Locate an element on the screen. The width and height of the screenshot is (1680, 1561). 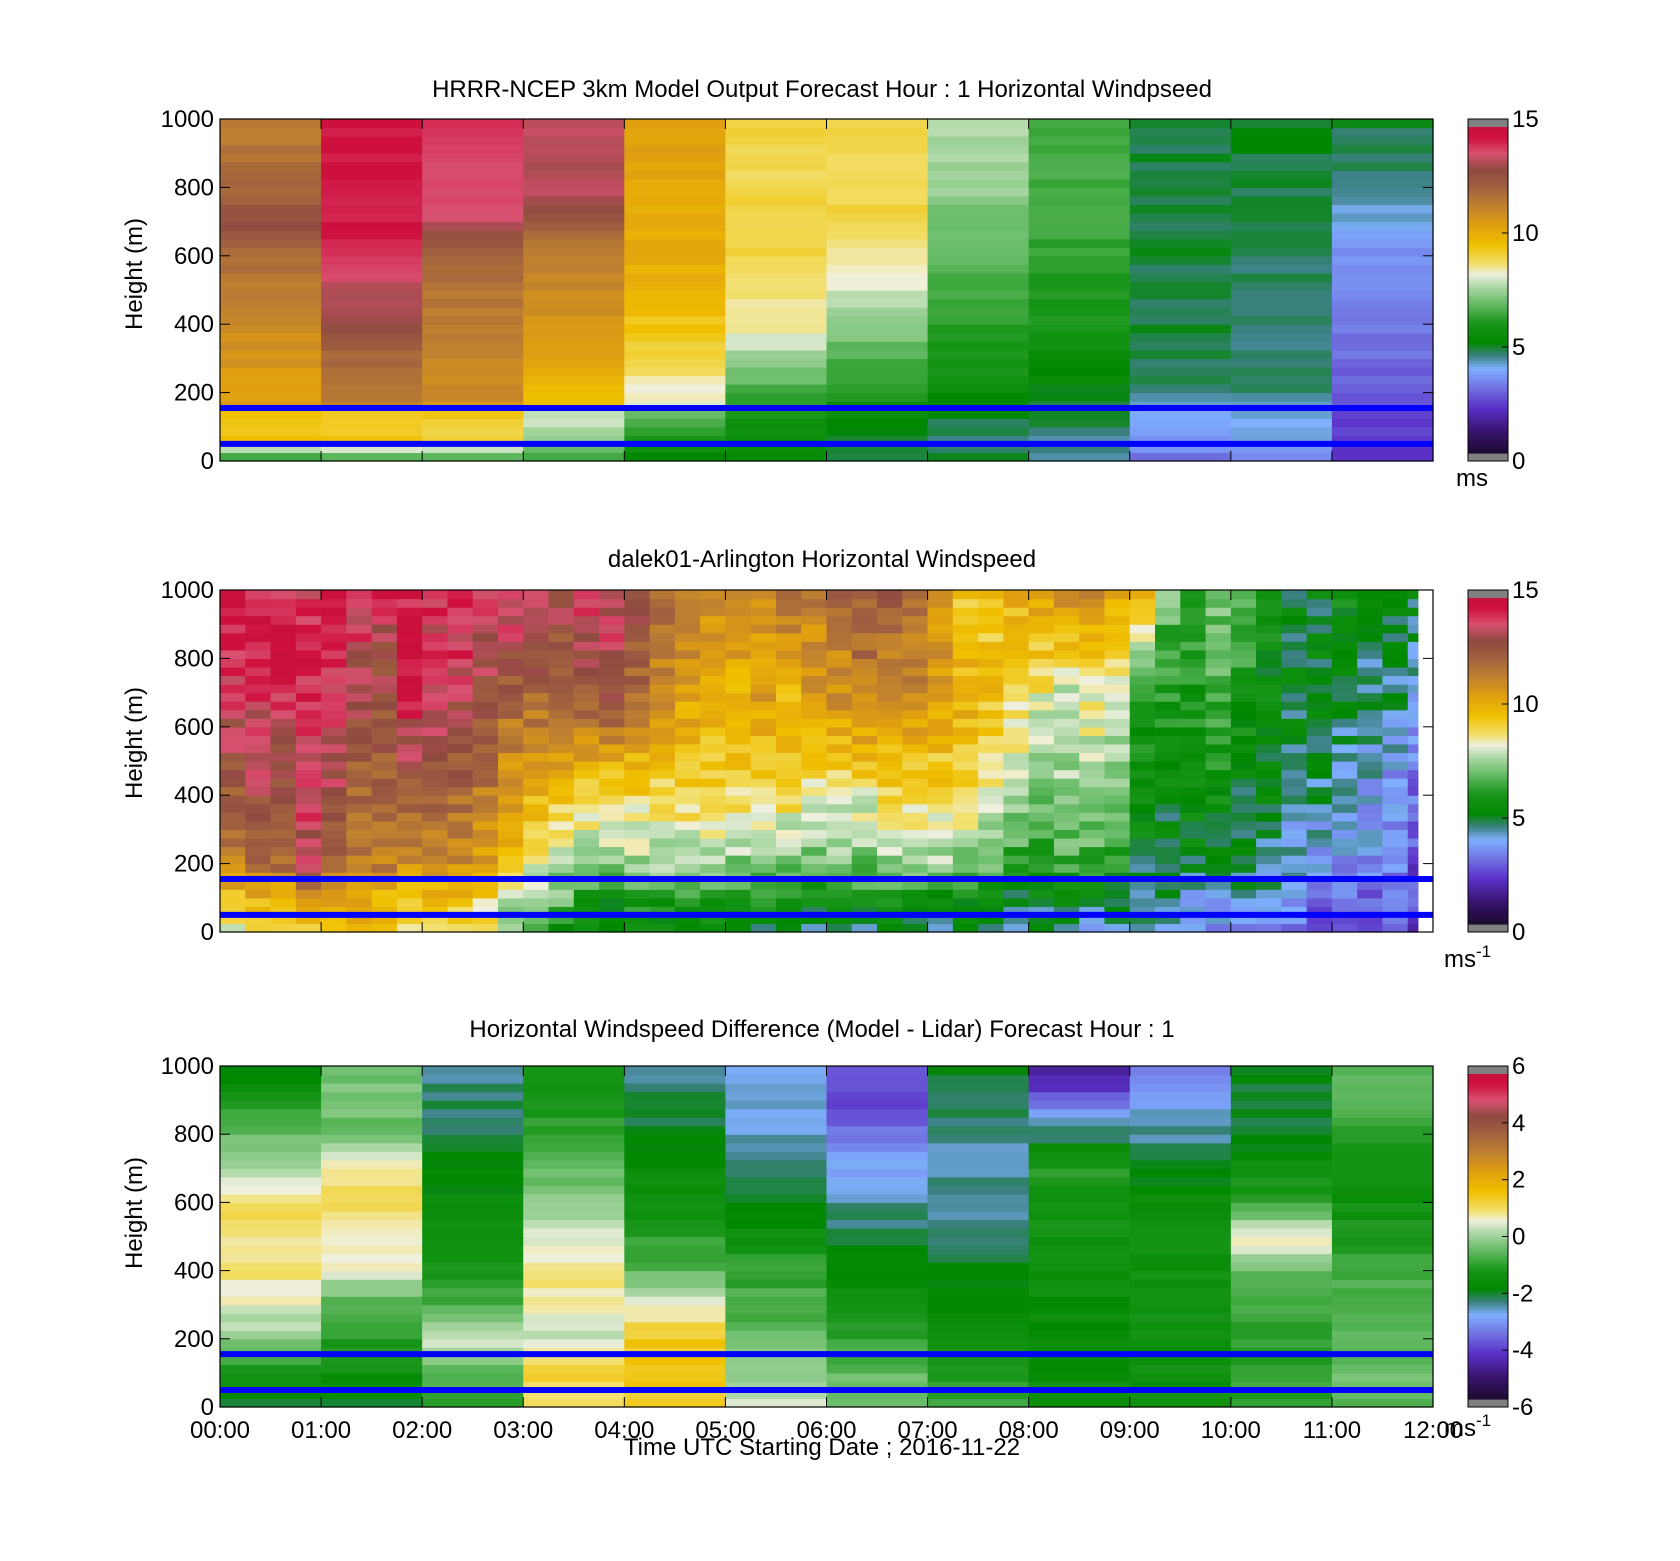
y-tick-label: 800 is located at coordinates (194, 658).